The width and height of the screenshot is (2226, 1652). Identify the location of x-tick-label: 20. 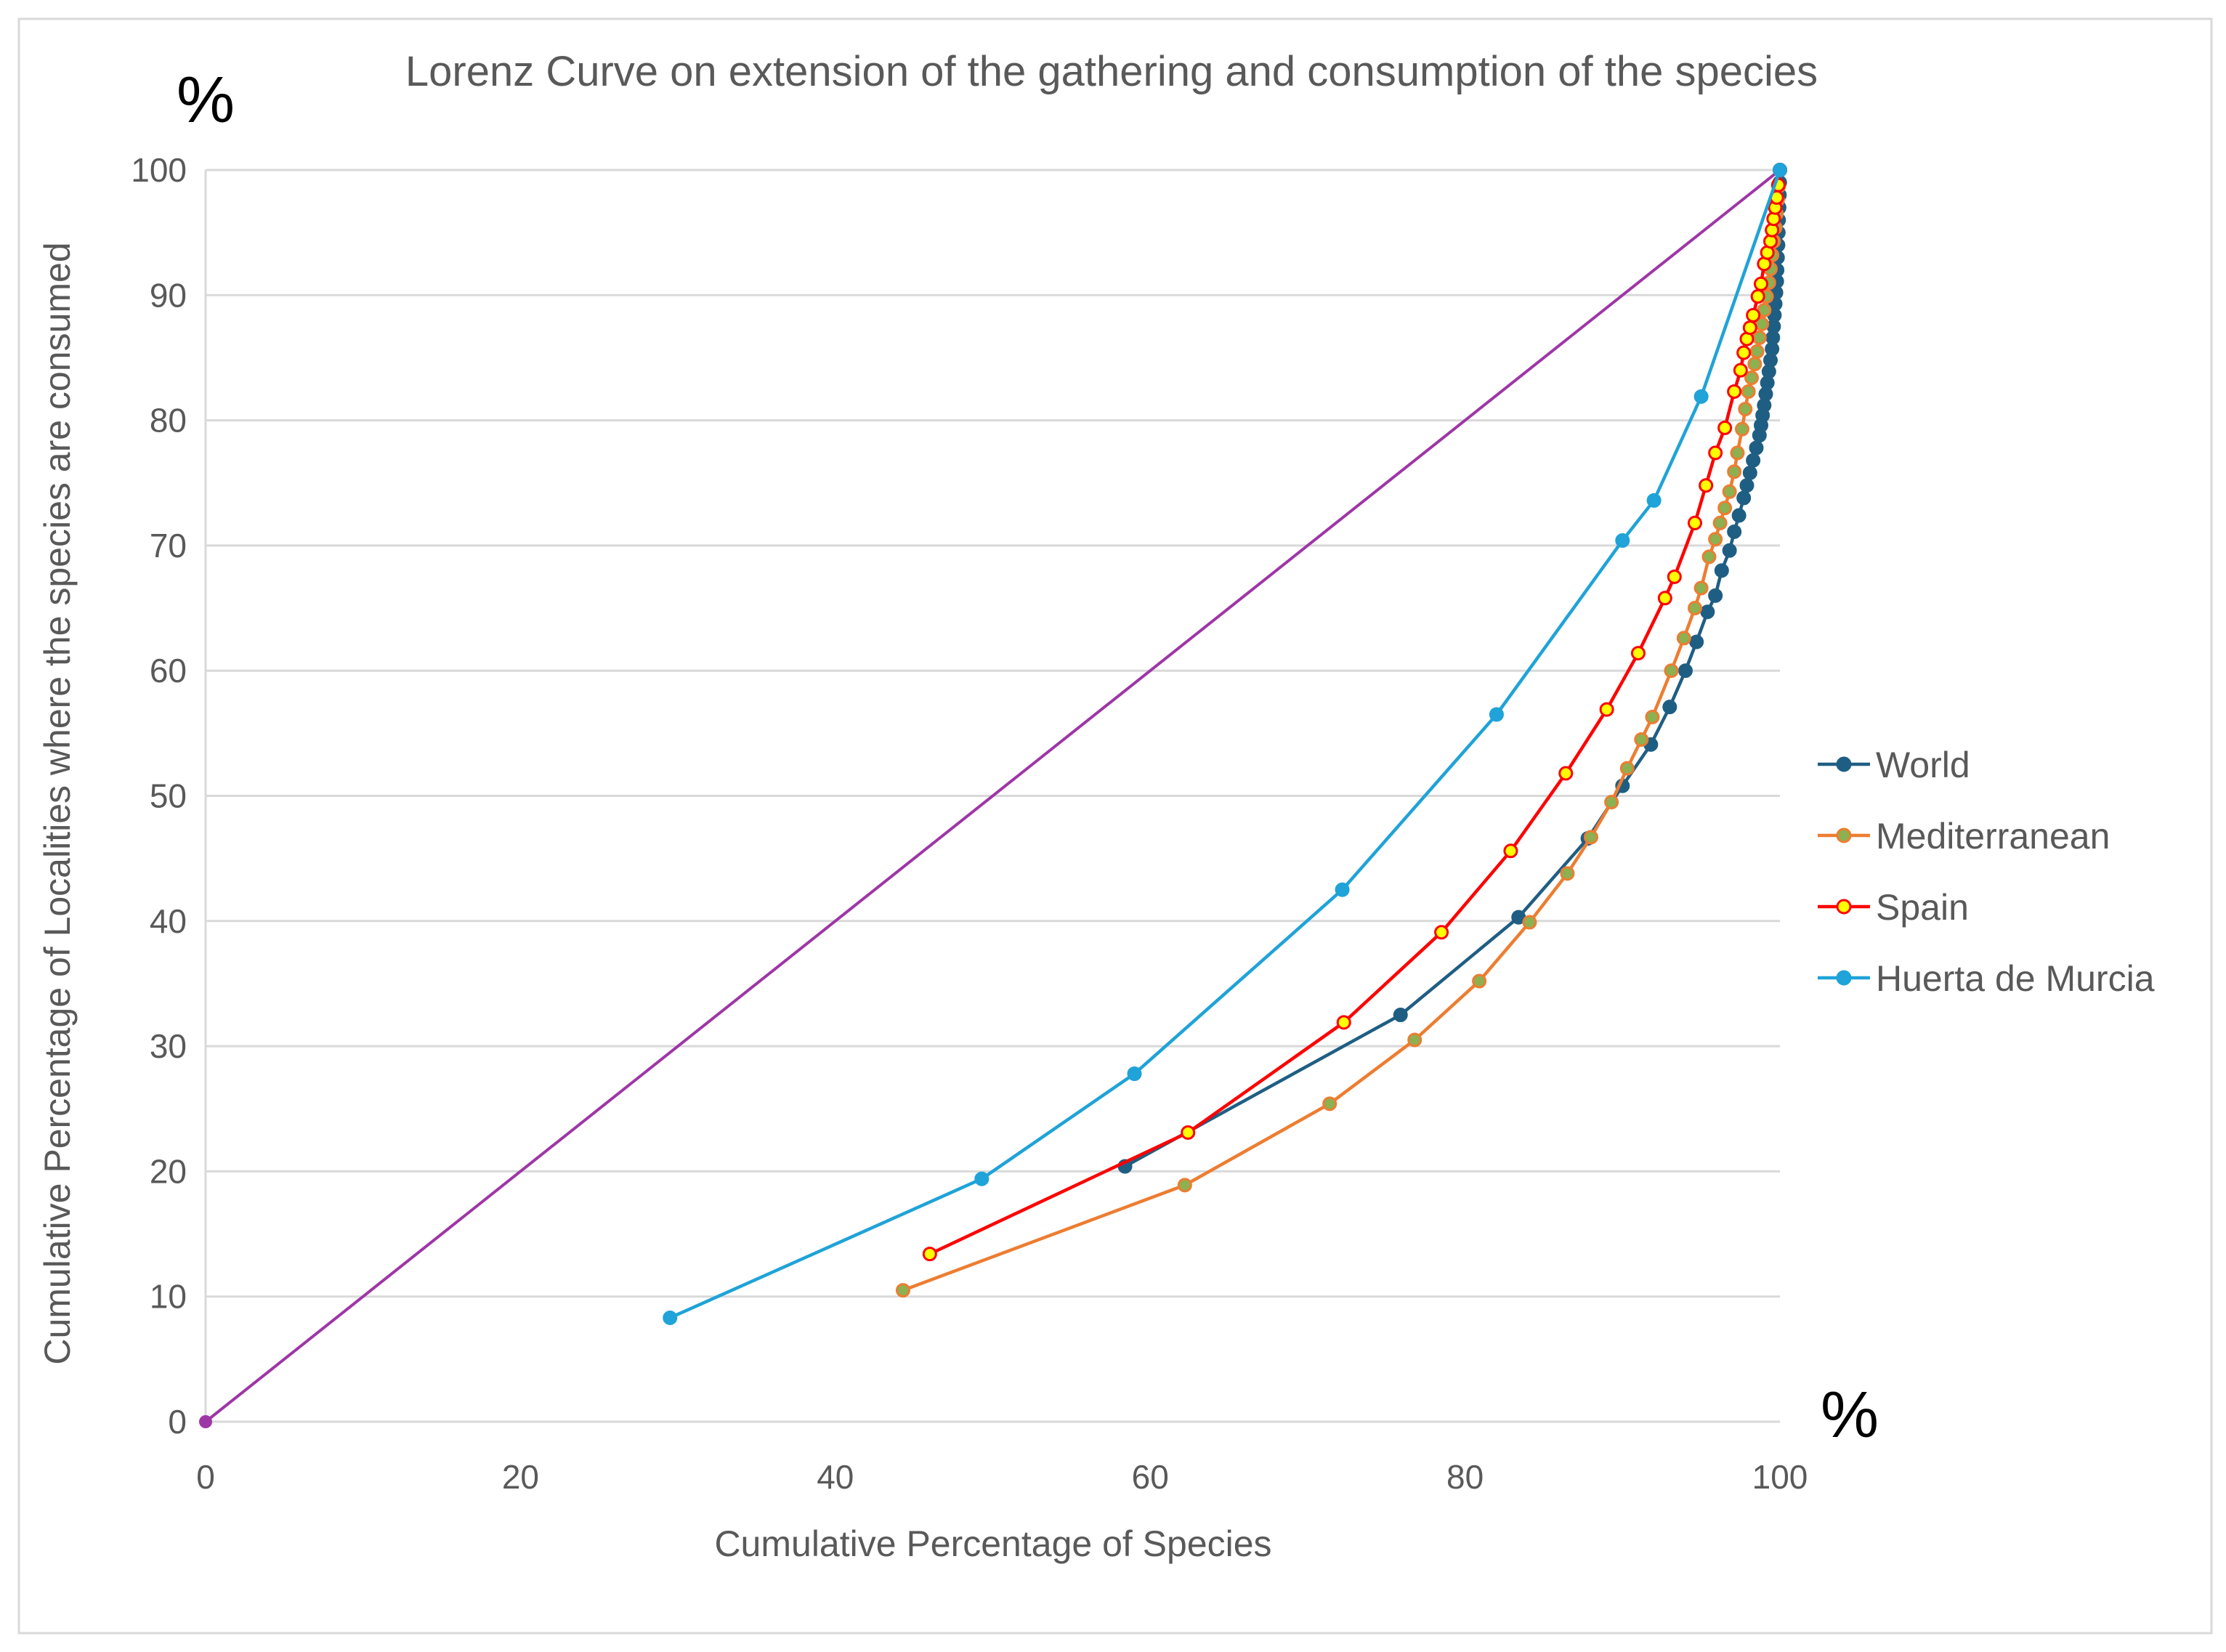
(520, 1477).